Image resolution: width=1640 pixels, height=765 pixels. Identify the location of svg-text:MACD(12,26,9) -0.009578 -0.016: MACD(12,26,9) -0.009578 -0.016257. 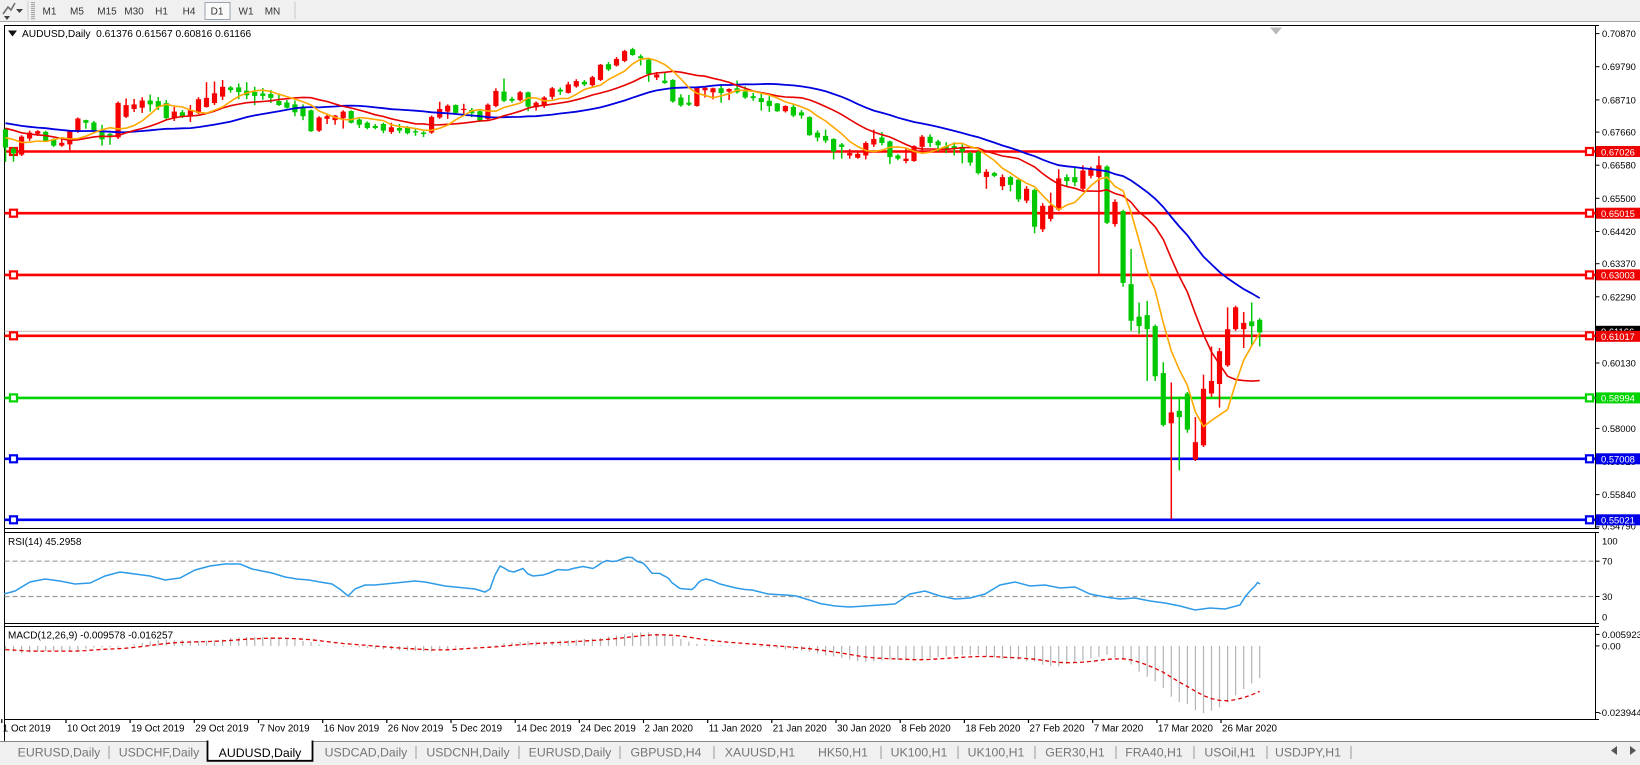
(91, 636).